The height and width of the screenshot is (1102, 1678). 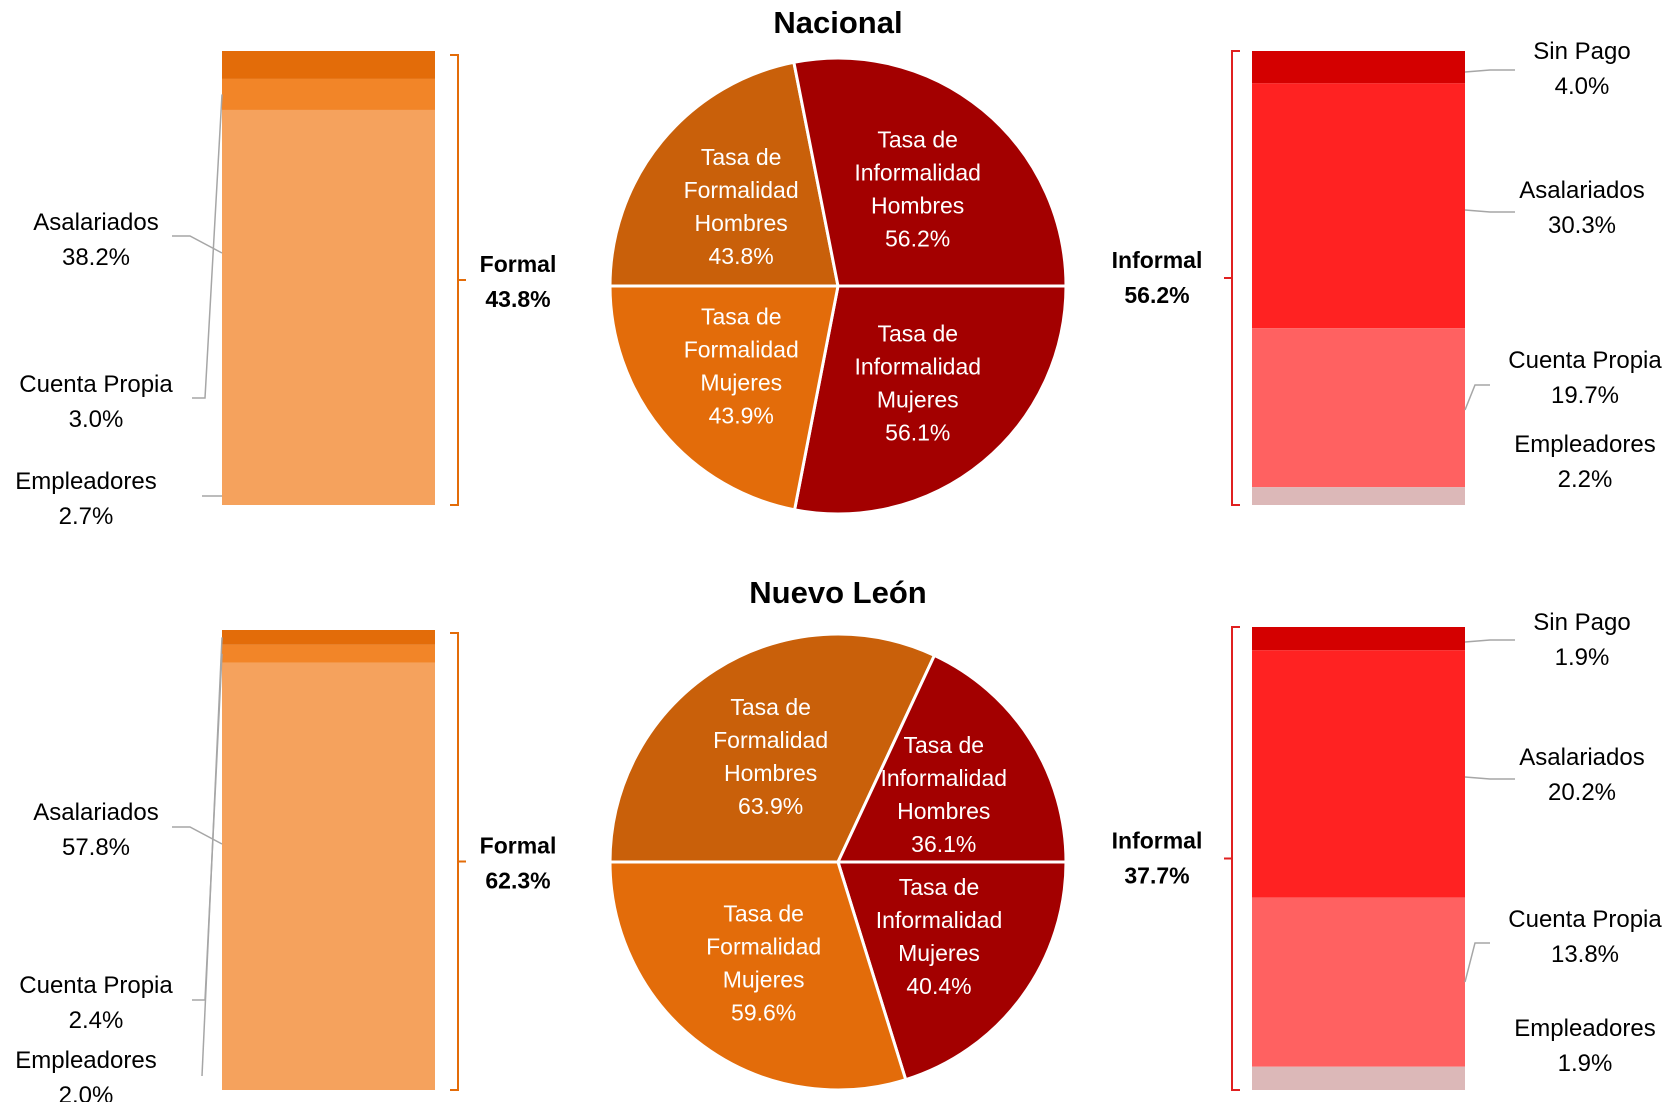 What do you see at coordinates (1585, 1063) in the screenshot?
I see `informal-value-empleadores: 1.9%` at bounding box center [1585, 1063].